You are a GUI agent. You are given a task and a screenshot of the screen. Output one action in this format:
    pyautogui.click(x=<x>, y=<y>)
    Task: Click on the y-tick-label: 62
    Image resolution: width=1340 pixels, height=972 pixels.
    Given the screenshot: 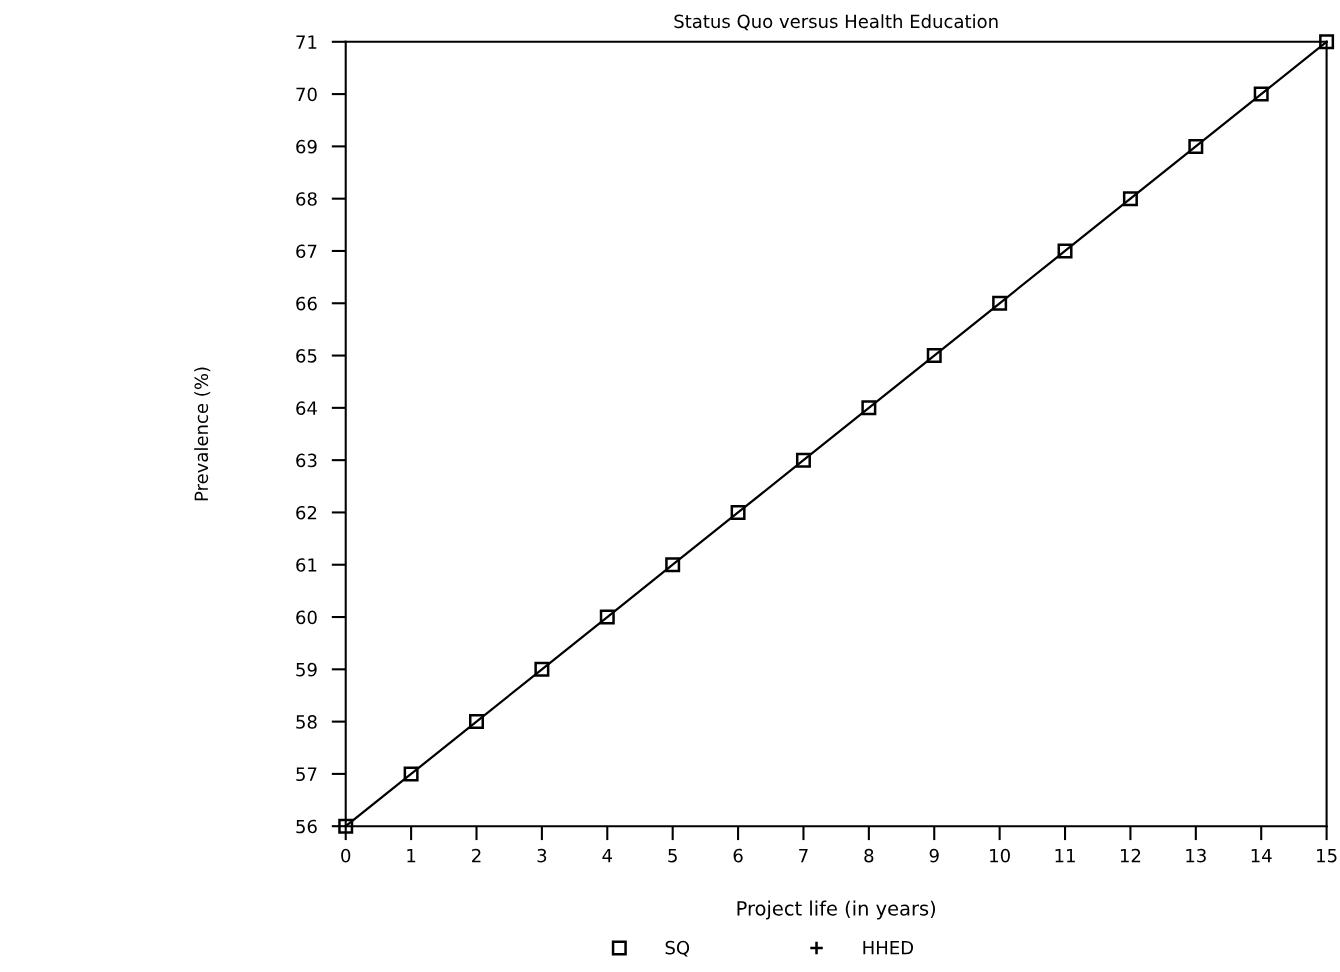 What is the action you would take?
    pyautogui.click(x=306, y=512)
    